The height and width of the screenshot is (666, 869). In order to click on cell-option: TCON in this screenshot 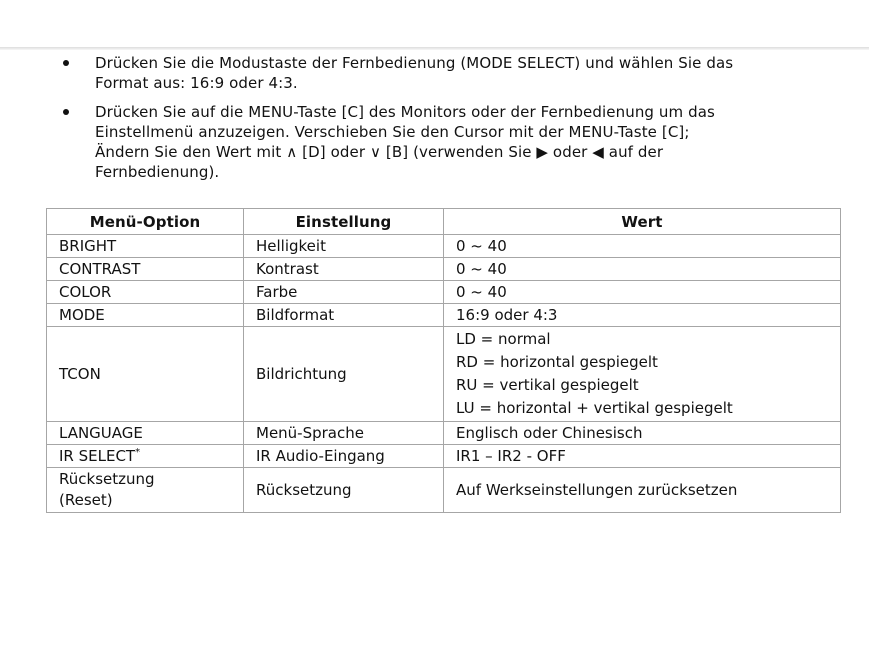, I will do `click(145, 374)`.